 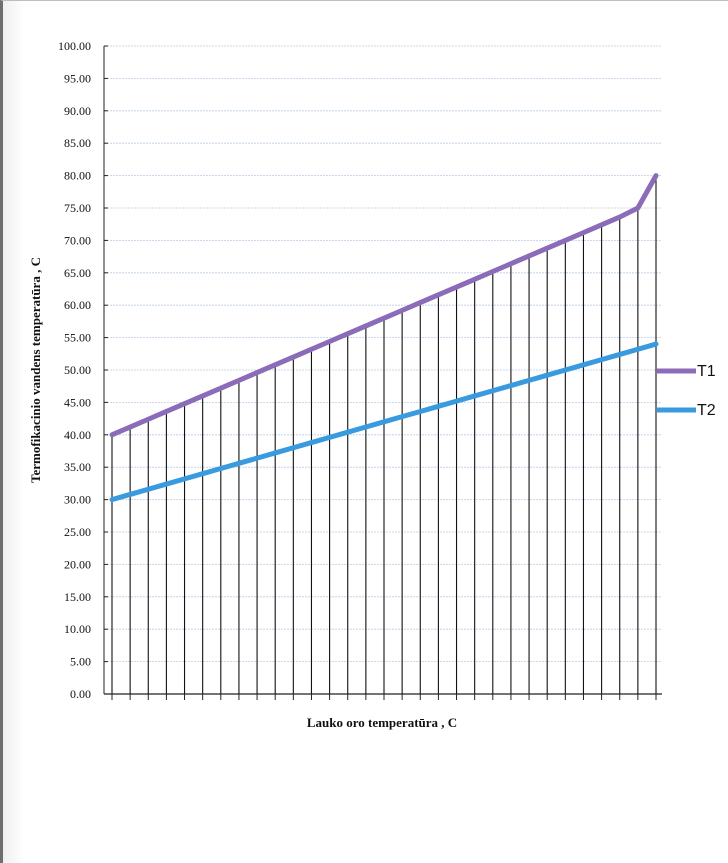 What do you see at coordinates (77, 500) in the screenshot?
I see `y-tick-label: 30.00` at bounding box center [77, 500].